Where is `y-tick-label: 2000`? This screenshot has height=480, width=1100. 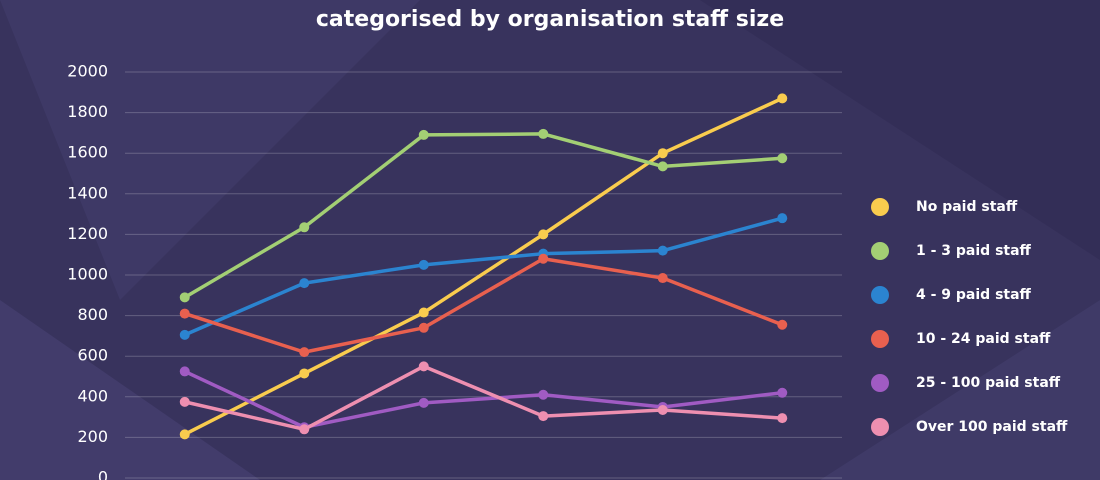 y-tick-label: 2000 is located at coordinates (87, 71).